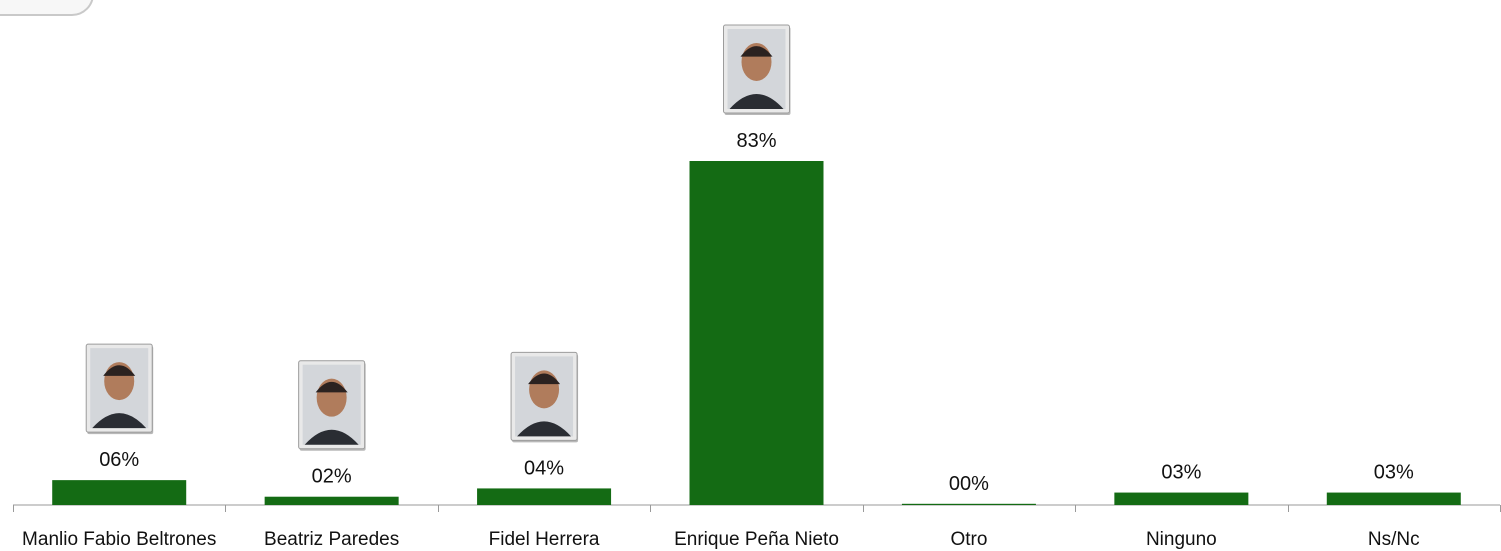 The height and width of the screenshot is (551, 1501). Describe the element at coordinates (756, 141) in the screenshot. I see `data-label: 83%` at that location.